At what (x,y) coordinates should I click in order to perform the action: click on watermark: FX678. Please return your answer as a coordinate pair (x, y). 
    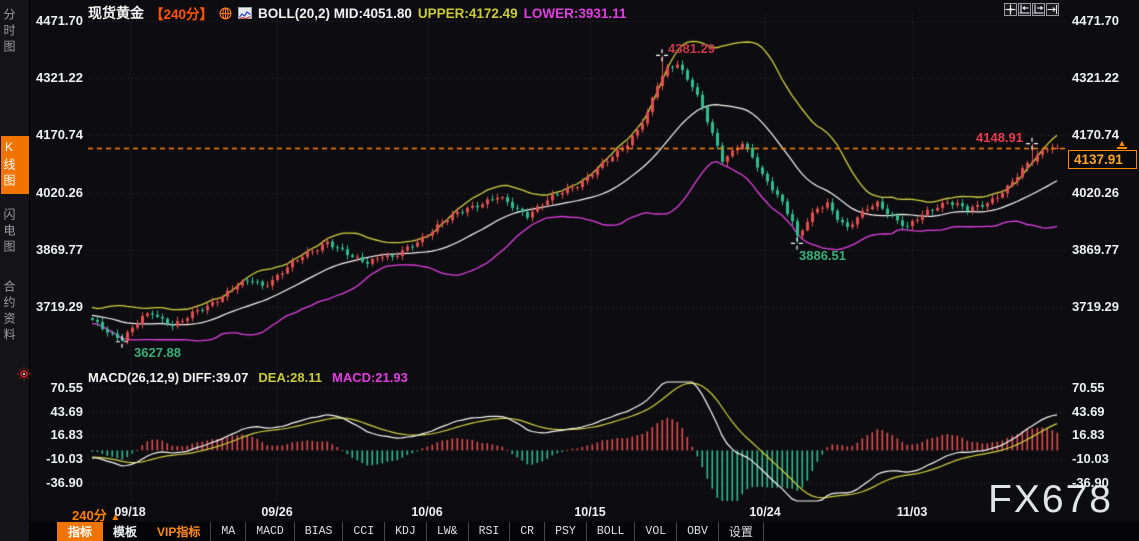
    Looking at the image, I should click on (1050, 499).